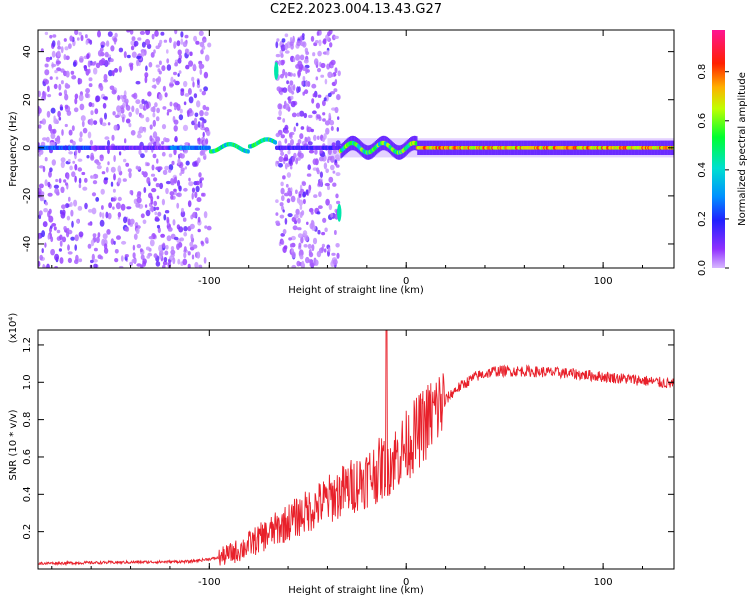  Describe the element at coordinates (406, 582) in the screenshot. I see `snr-x-tick-label: 0` at that location.